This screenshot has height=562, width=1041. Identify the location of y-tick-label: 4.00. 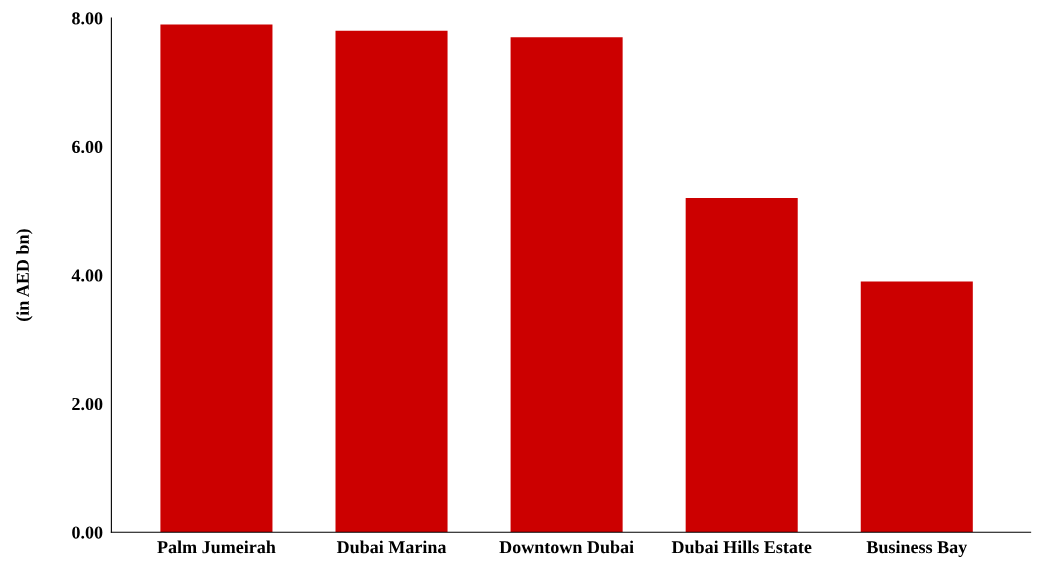
(87, 275).